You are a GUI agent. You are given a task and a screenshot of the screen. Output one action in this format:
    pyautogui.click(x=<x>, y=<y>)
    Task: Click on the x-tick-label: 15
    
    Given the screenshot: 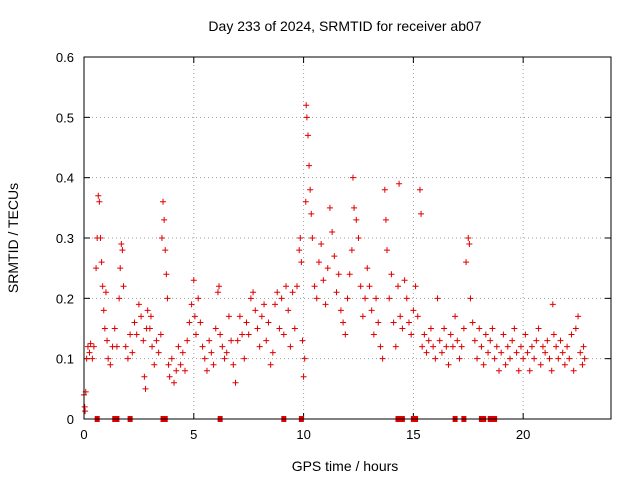 What is the action you would take?
    pyautogui.click(x=413, y=434)
    